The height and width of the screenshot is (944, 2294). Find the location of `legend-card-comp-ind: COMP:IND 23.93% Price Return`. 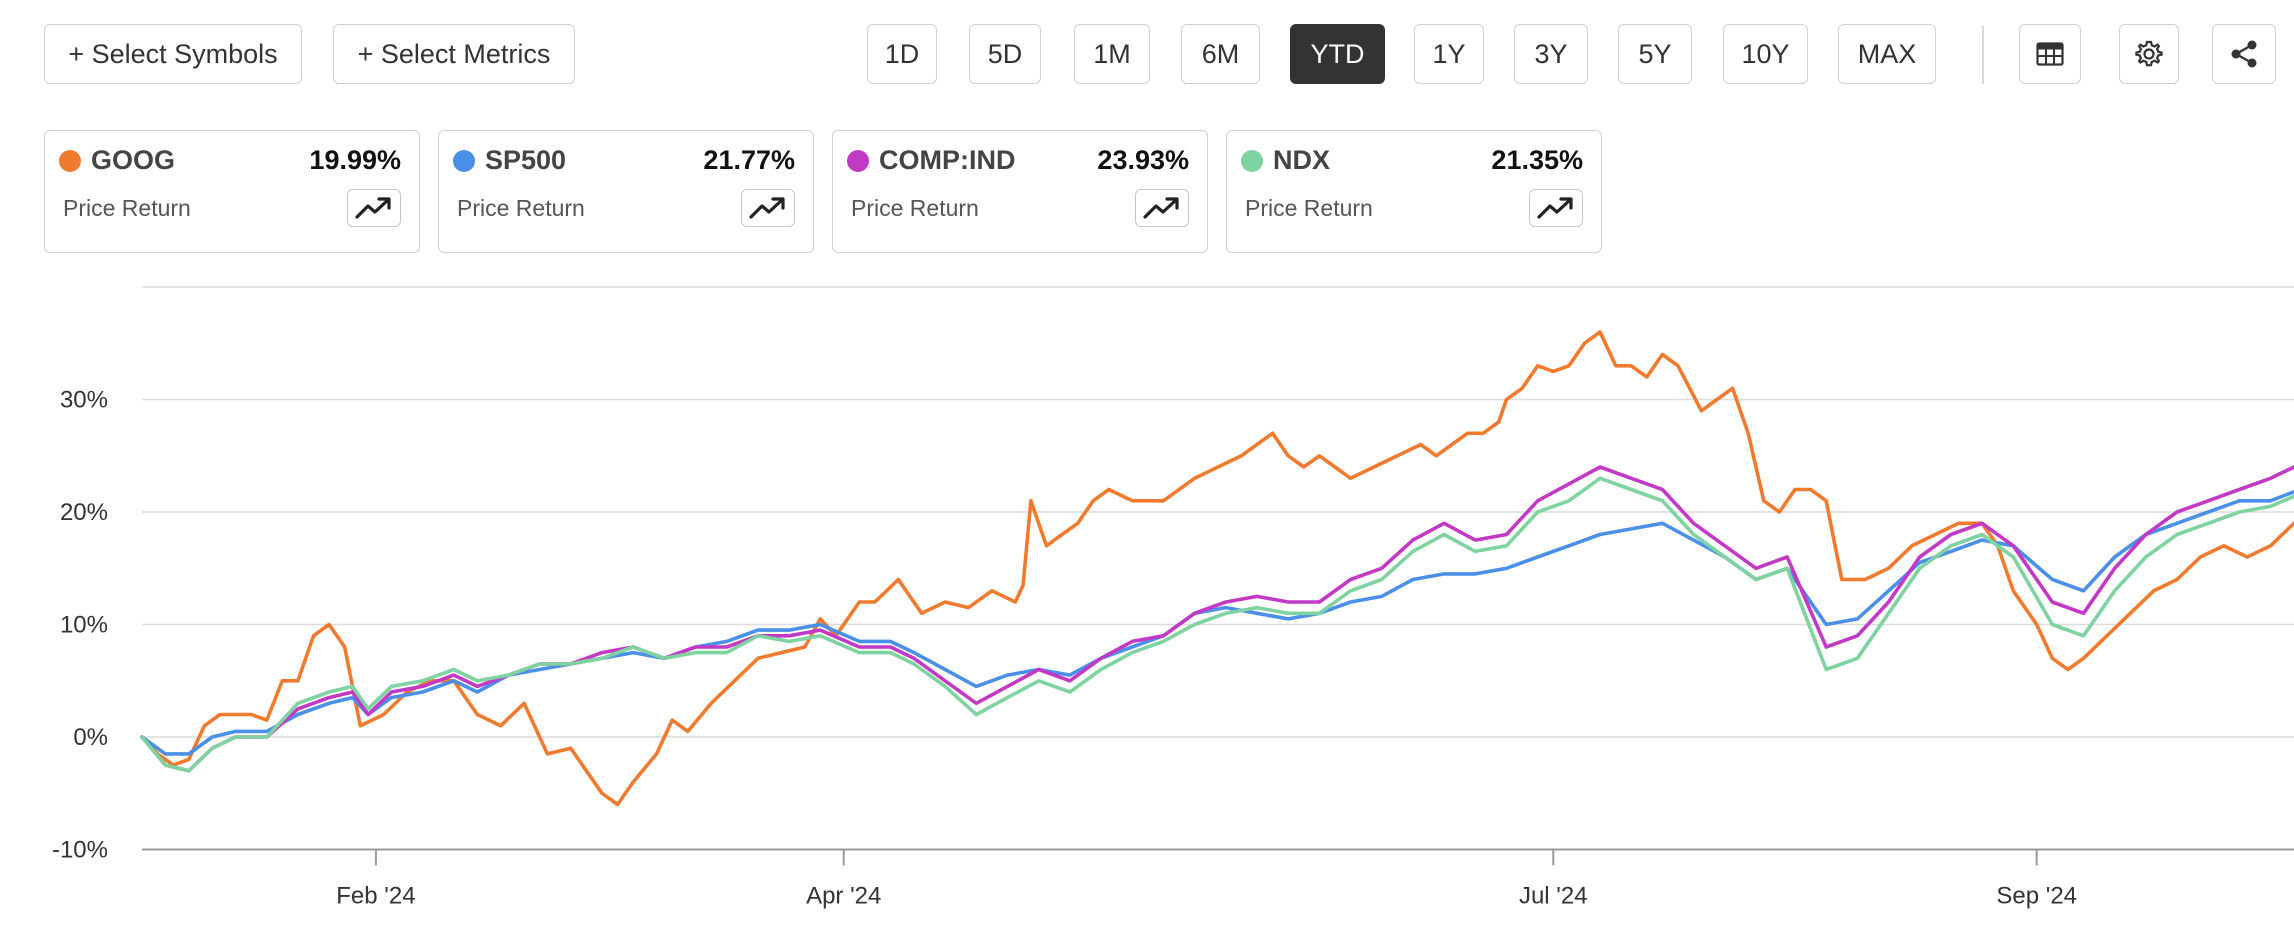

legend-card-comp-ind: COMP:IND 23.93% Price Return is located at coordinates (1020, 191).